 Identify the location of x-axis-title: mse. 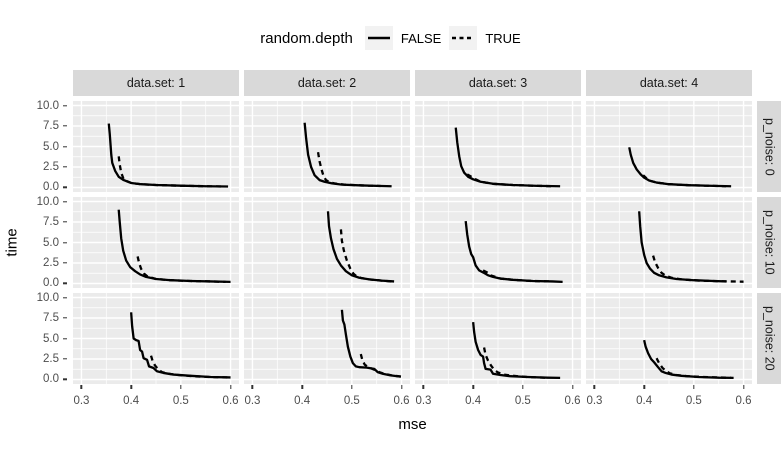
(412, 424).